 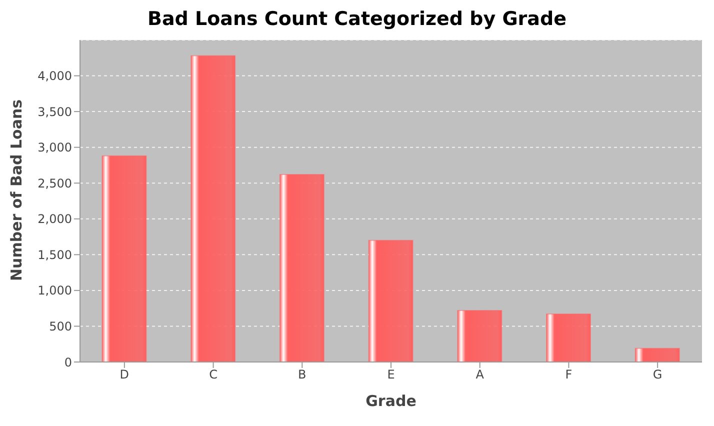 What do you see at coordinates (213, 375) in the screenshot?
I see `x-tick-label: C` at bounding box center [213, 375].